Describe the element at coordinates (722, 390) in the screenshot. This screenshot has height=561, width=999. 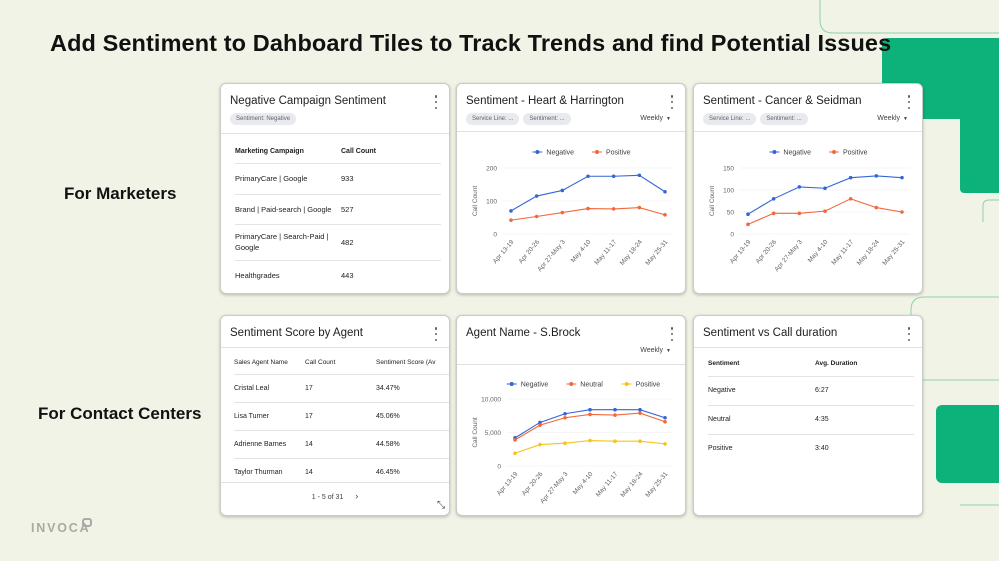
I see `sentiment-cell: Negative` at that location.